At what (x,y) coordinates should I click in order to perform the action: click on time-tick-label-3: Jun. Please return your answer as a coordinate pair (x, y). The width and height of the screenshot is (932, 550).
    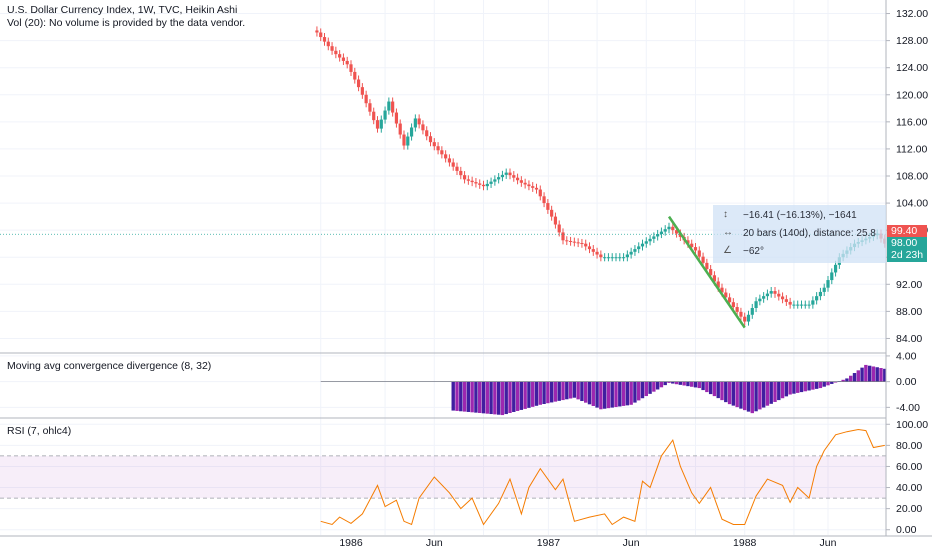
    Looking at the image, I should click on (631, 543).